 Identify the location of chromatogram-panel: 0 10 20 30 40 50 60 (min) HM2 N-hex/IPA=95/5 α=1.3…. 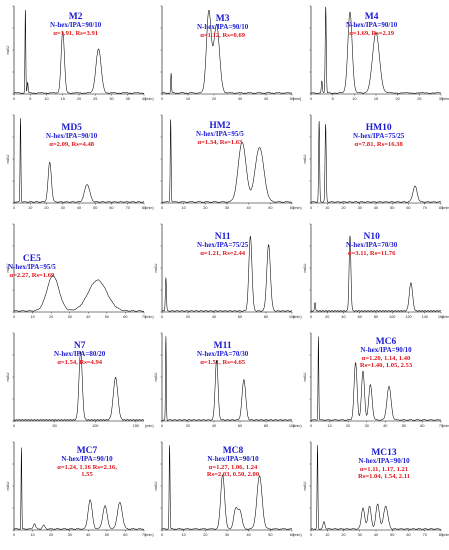
(227, 165).